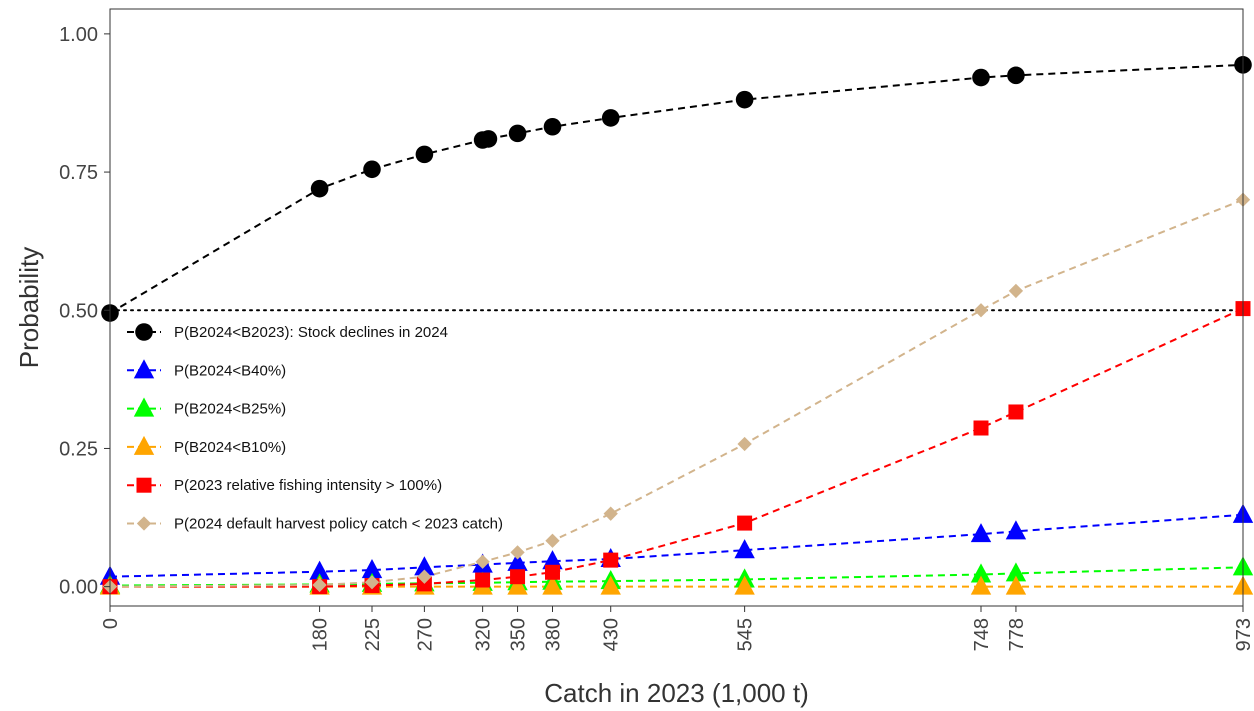 This screenshot has width=1254, height=711. I want to click on x-tick-label: 225, so click(373, 634).